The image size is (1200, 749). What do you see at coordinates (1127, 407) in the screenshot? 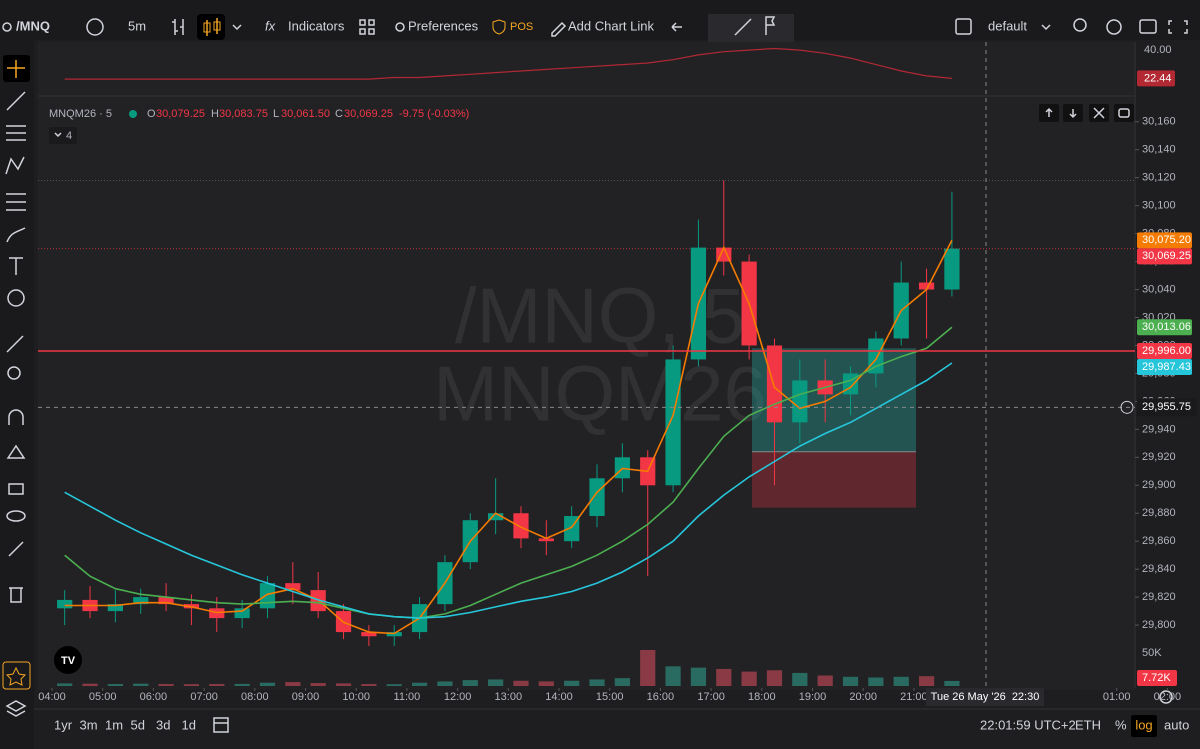
I see `crosshair-add` at bounding box center [1127, 407].